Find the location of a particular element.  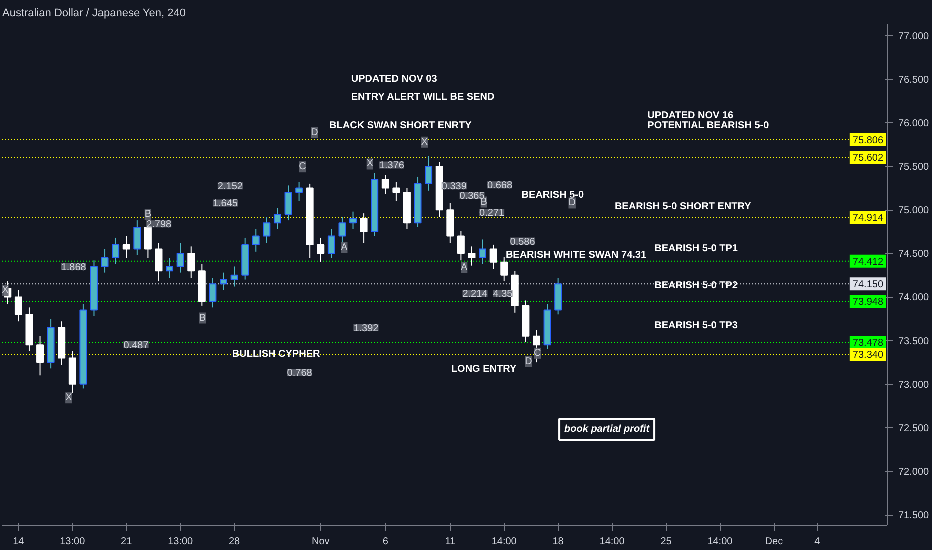

ref-line-label: 73.478 is located at coordinates (868, 344).